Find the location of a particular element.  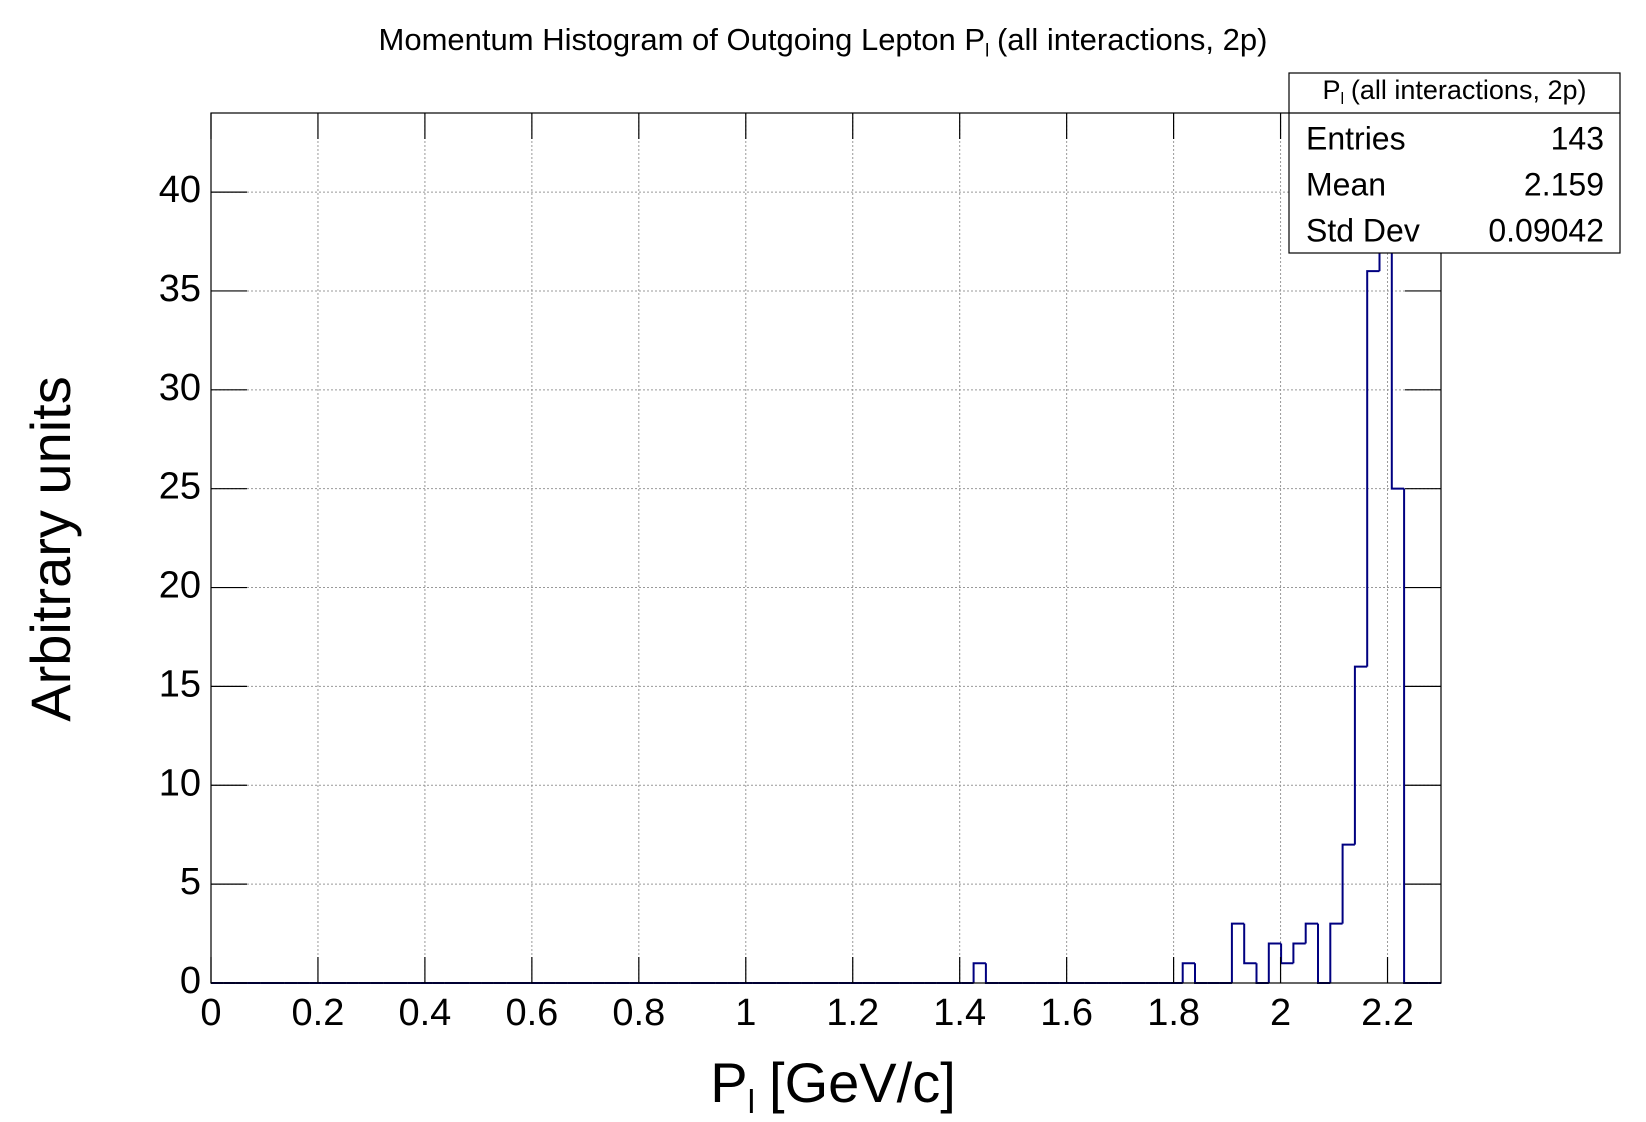

chart-title-rest: (all interactions, 2p) is located at coordinates (1132, 39).